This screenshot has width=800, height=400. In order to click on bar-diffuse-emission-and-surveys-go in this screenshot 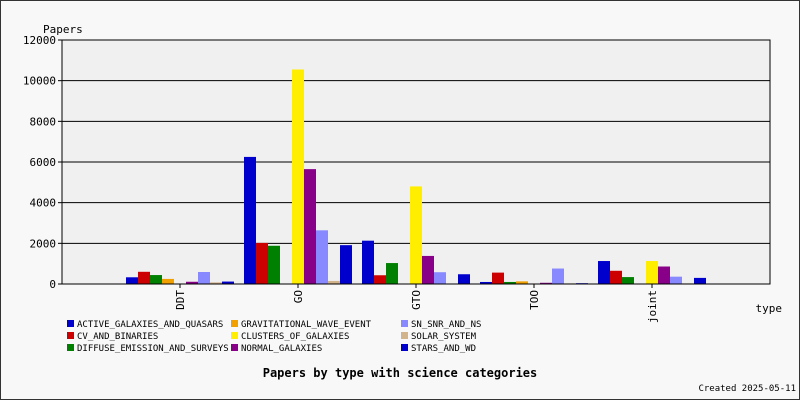, I will do `click(274, 264)`.